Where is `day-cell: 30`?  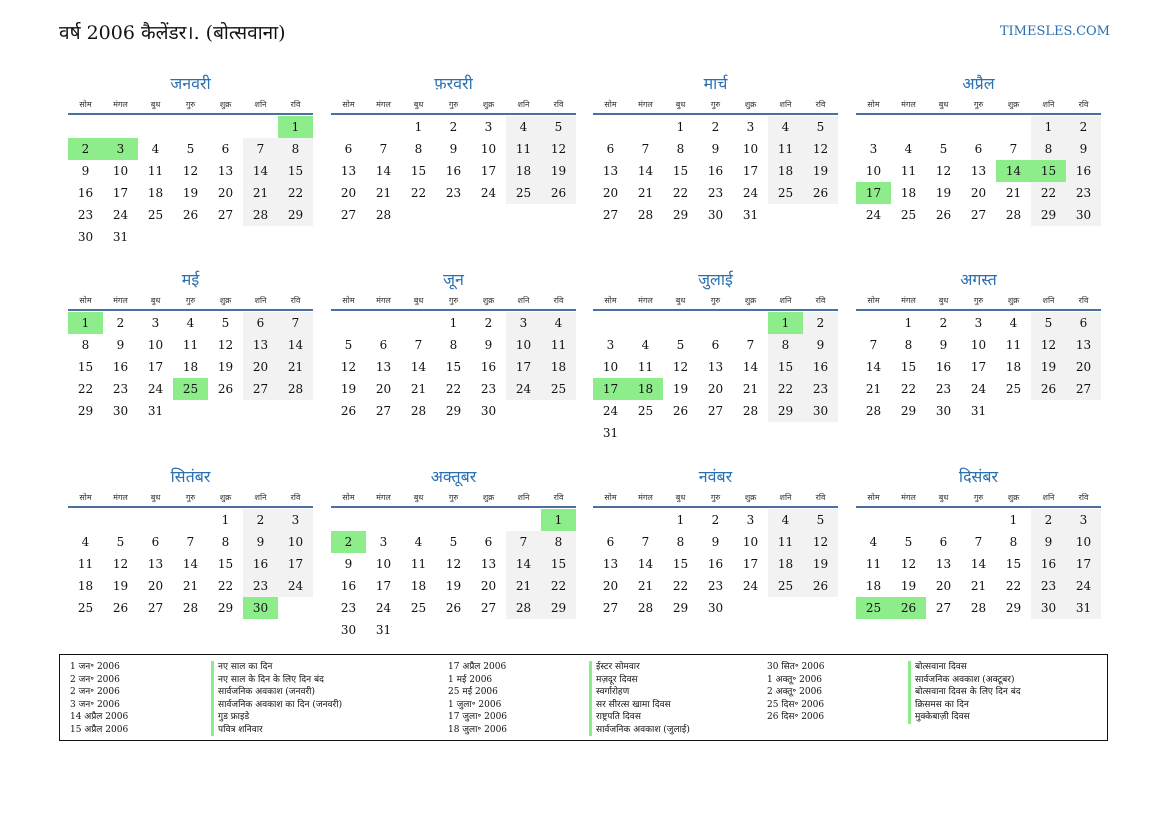 day-cell: 30 is located at coordinates (820, 411).